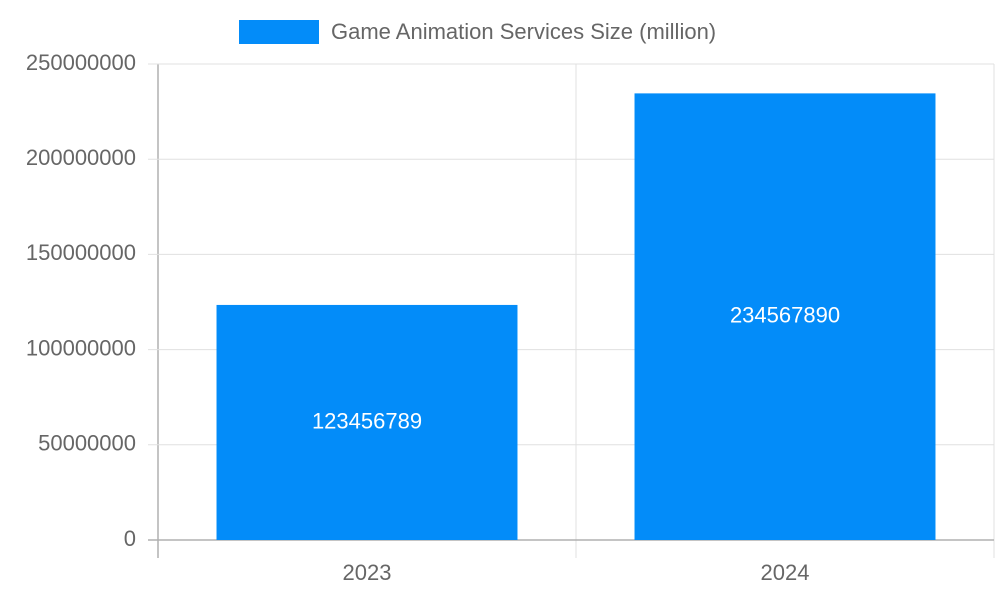 The width and height of the screenshot is (1000, 600). Describe the element at coordinates (785, 572) in the screenshot. I see `x-tick-label: 2024` at that location.